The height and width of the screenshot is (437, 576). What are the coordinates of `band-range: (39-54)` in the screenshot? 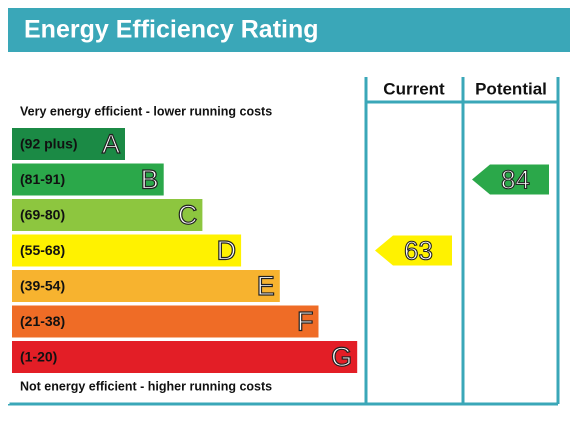 It's located at (42, 286).